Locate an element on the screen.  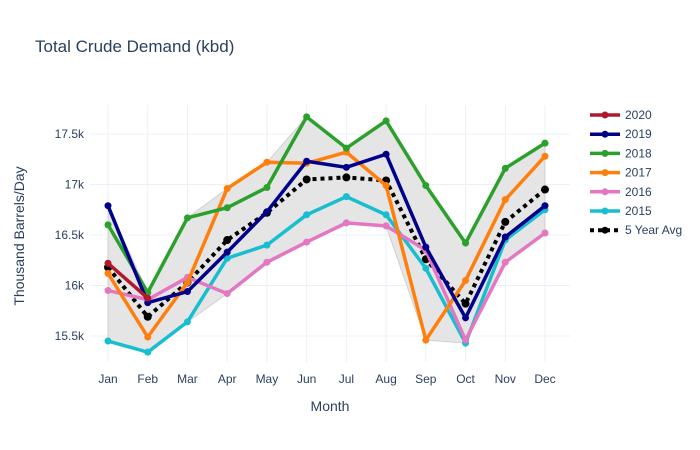
legend-label: 2017 is located at coordinates (638, 173).